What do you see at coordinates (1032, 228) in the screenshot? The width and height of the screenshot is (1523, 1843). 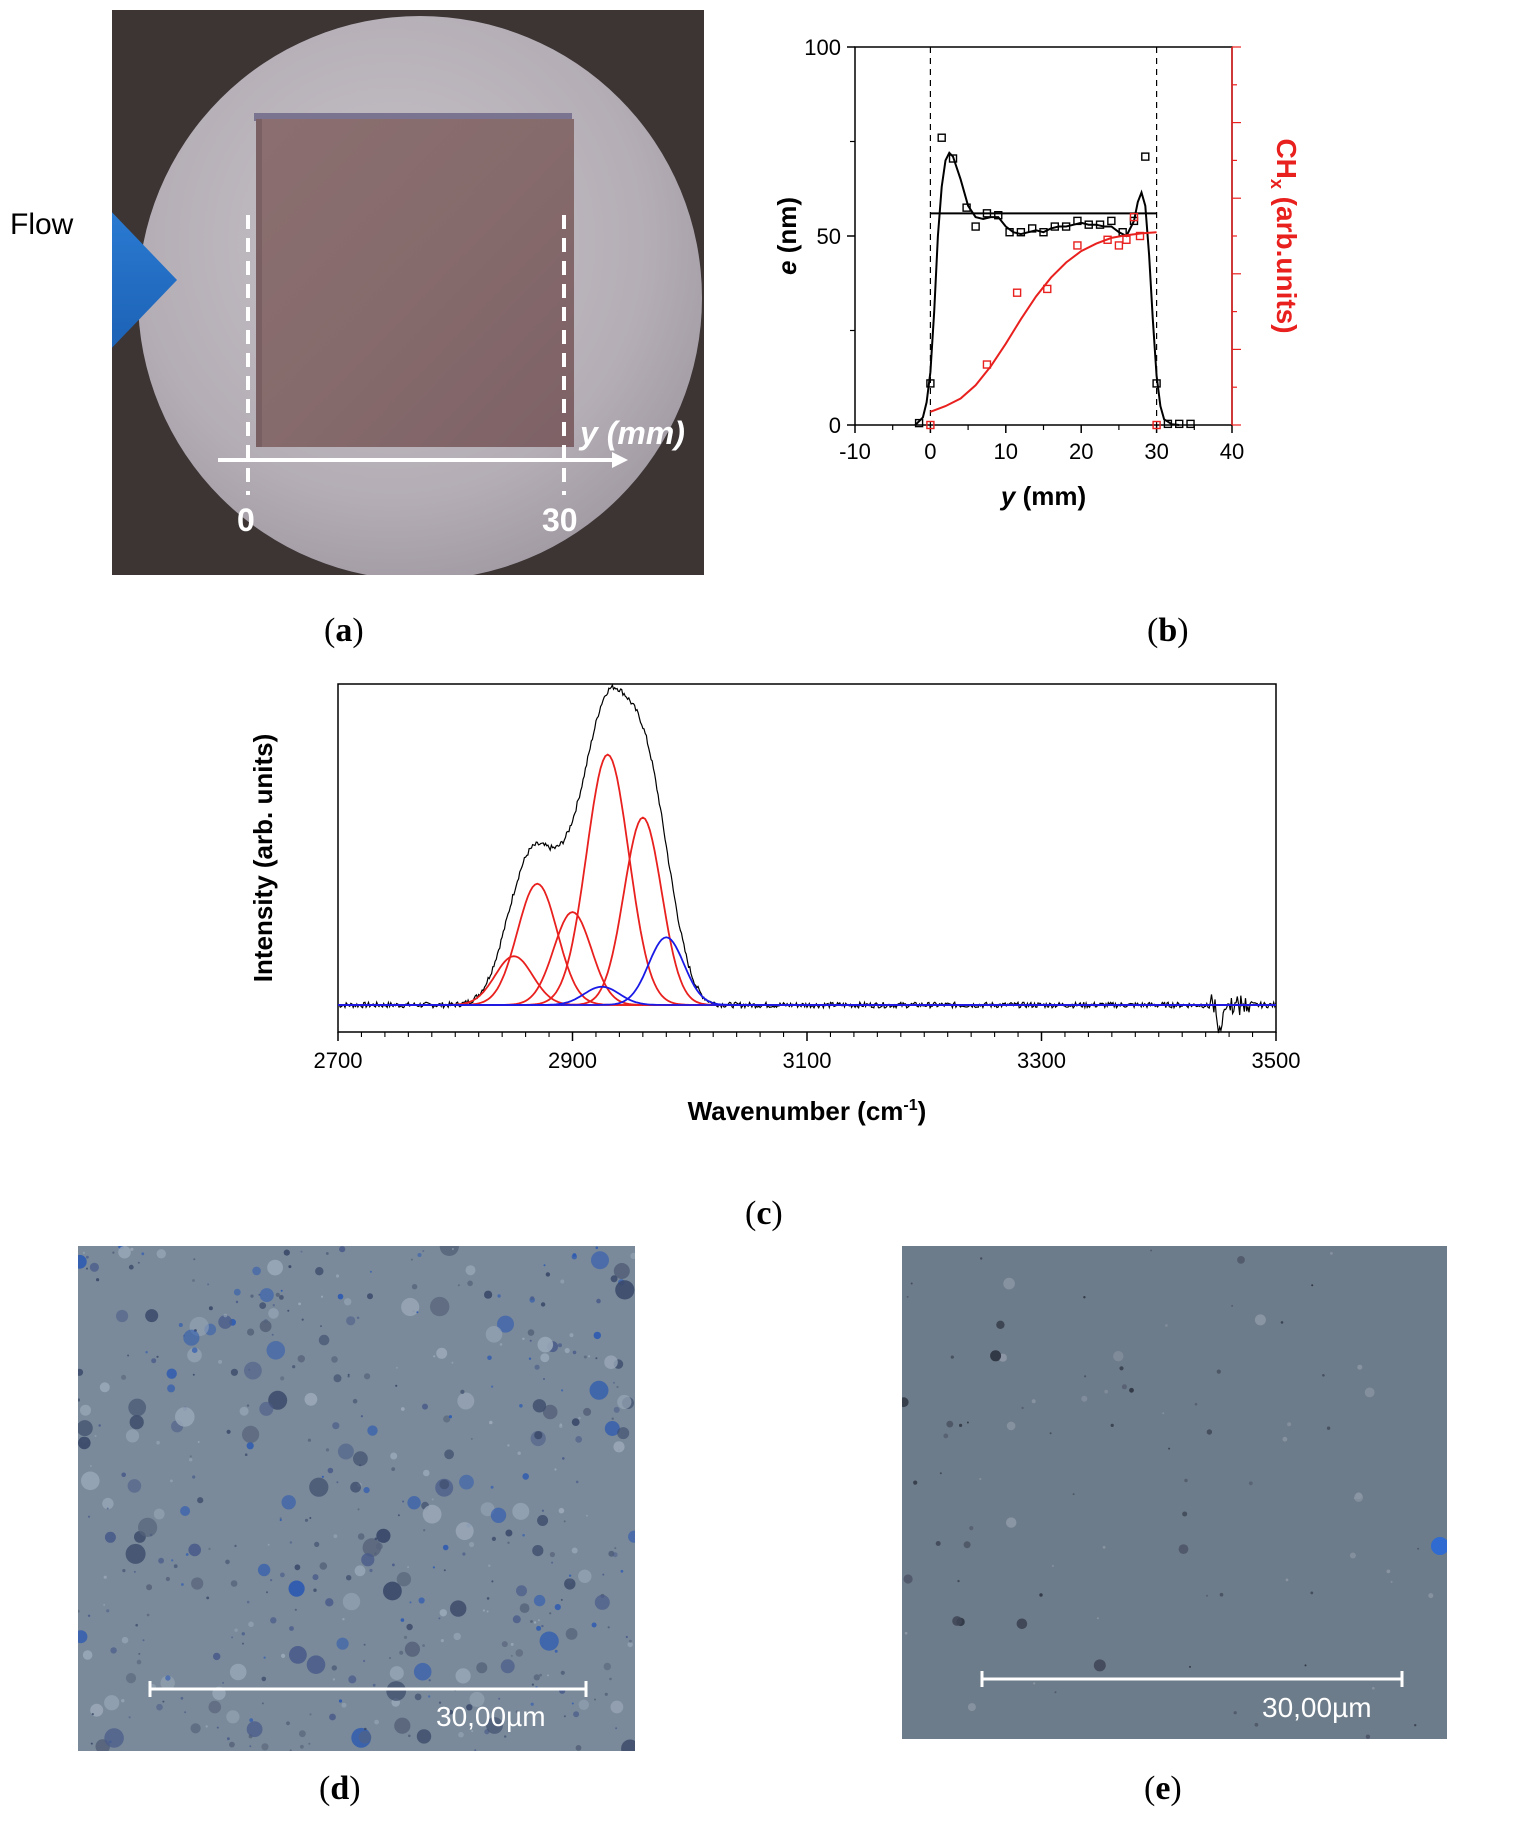 I see `thickness-data-point` at bounding box center [1032, 228].